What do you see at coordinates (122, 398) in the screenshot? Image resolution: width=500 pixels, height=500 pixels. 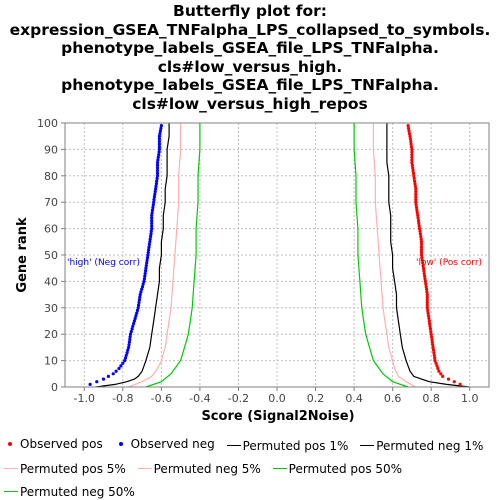 I see `x-tick-label: -0.8` at bounding box center [122, 398].